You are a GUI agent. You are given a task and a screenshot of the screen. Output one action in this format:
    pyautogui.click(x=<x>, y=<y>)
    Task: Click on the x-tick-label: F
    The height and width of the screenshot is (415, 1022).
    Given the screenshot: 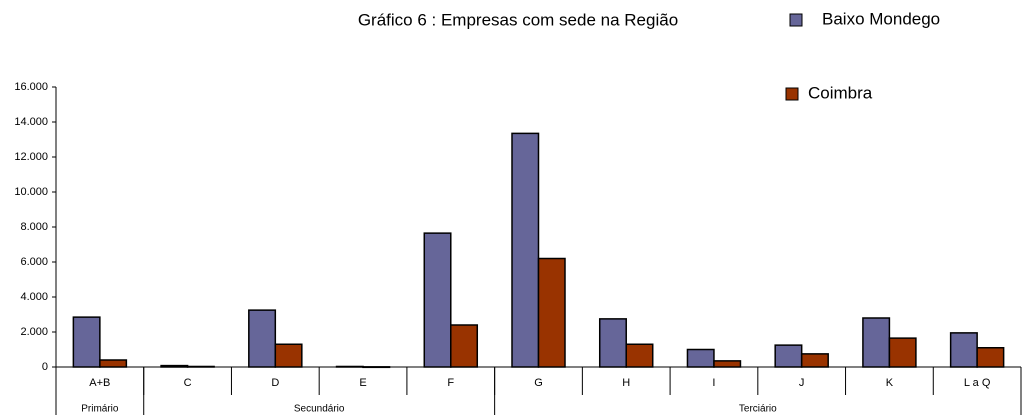 What is the action you would take?
    pyautogui.click(x=450, y=383)
    